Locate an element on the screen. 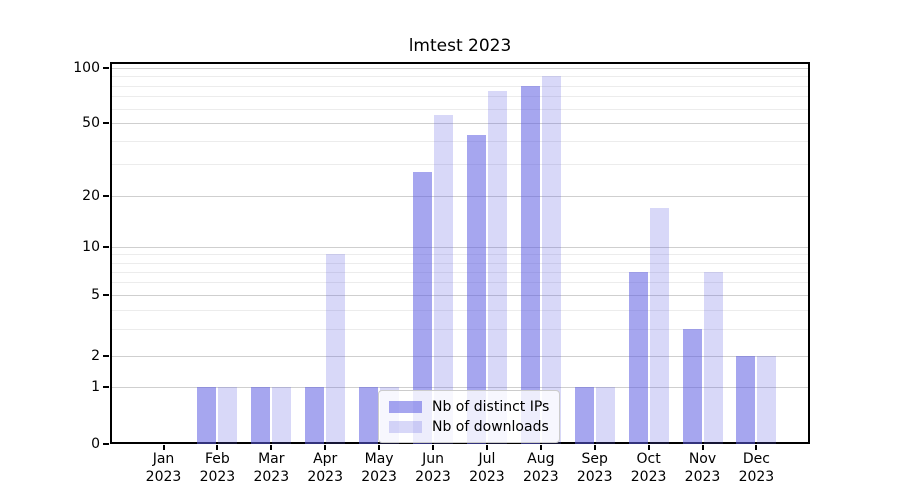  y-tick-label: 1 is located at coordinates (95, 387).